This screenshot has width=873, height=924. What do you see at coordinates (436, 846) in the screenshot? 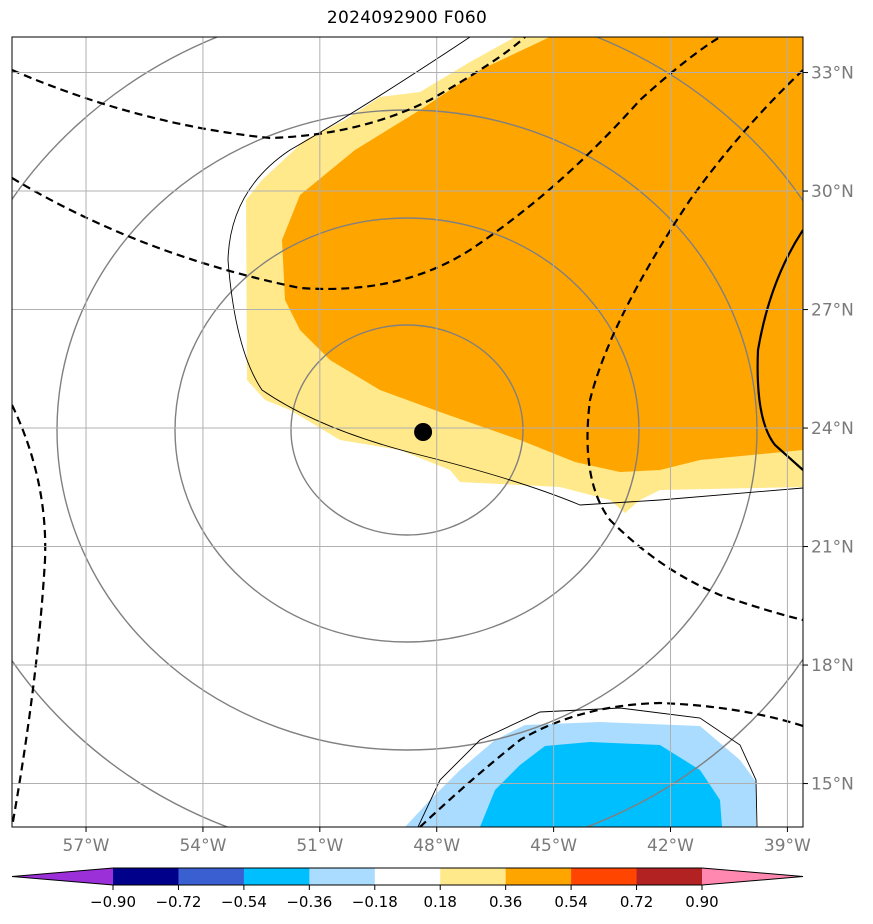
I see `lon-tick-label: 48°W` at bounding box center [436, 846].